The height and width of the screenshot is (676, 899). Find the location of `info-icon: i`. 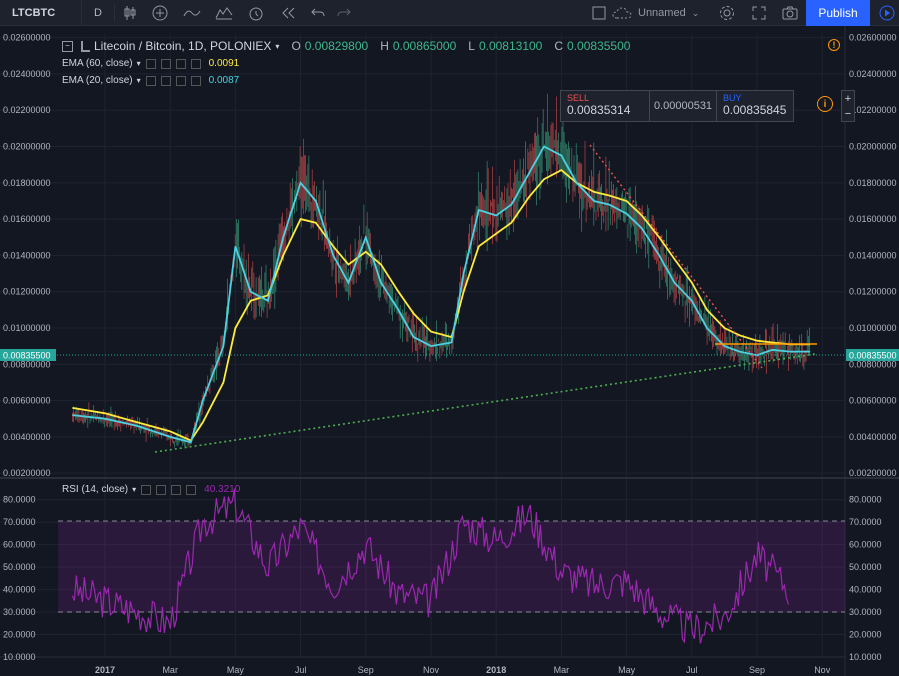

info-icon: i is located at coordinates (825, 104).